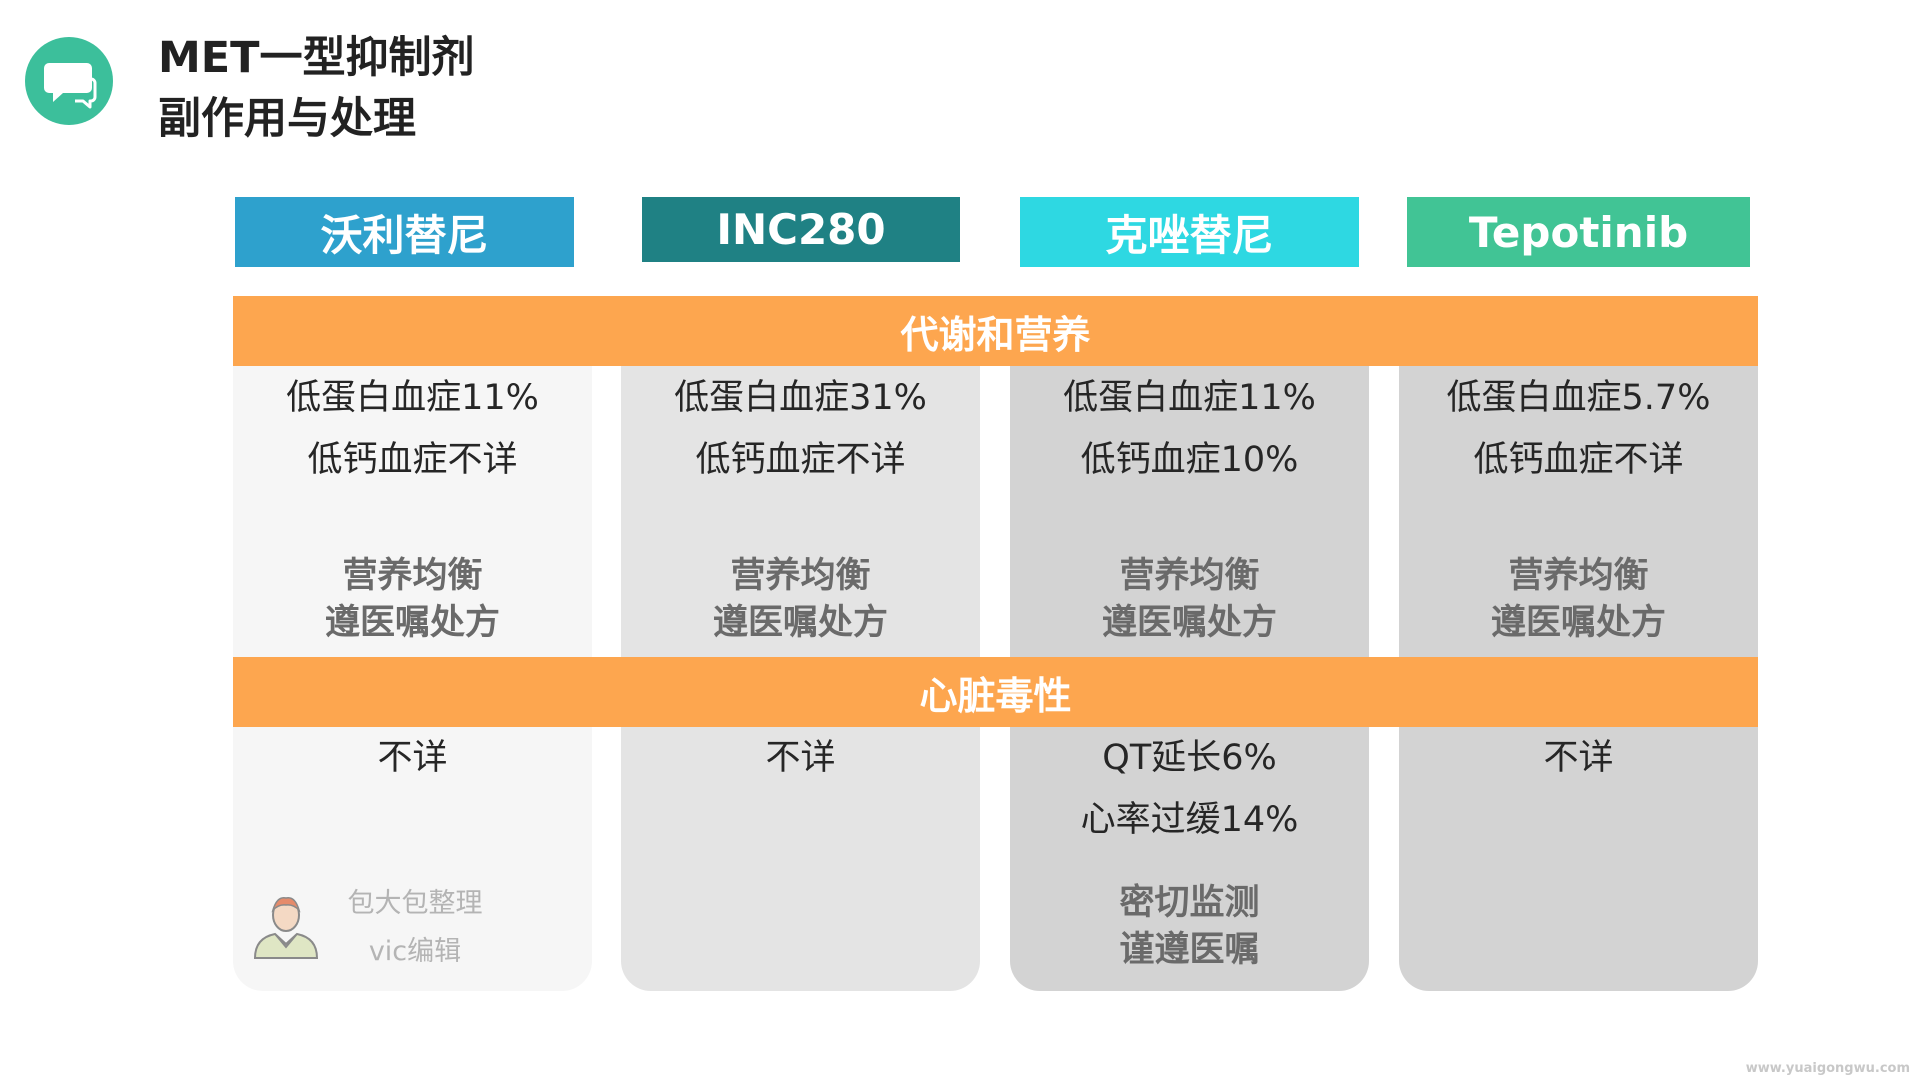  I want to click on drug-name: Tepotinib, so click(1578, 232).